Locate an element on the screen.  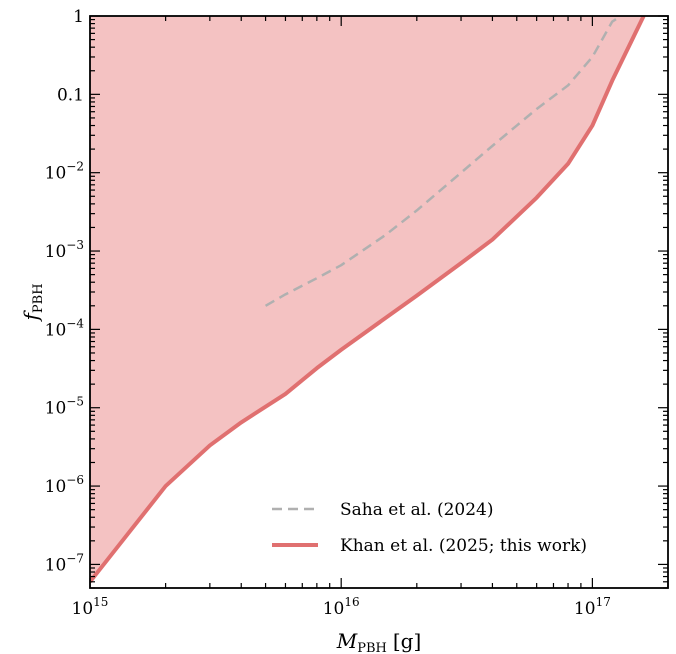
x-axis-label-main: M is located at coordinates (347, 641).